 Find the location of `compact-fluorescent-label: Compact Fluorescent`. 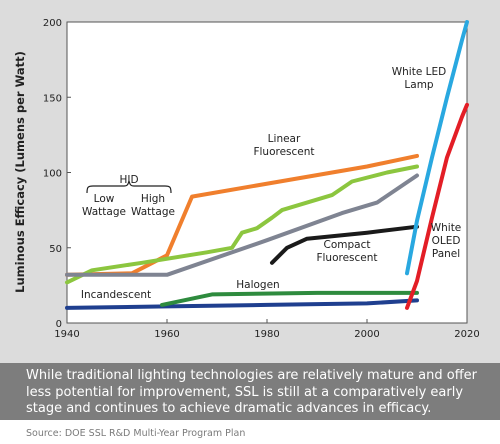

compact-fluorescent-label: Compact Fluorescent is located at coordinates (346, 251).